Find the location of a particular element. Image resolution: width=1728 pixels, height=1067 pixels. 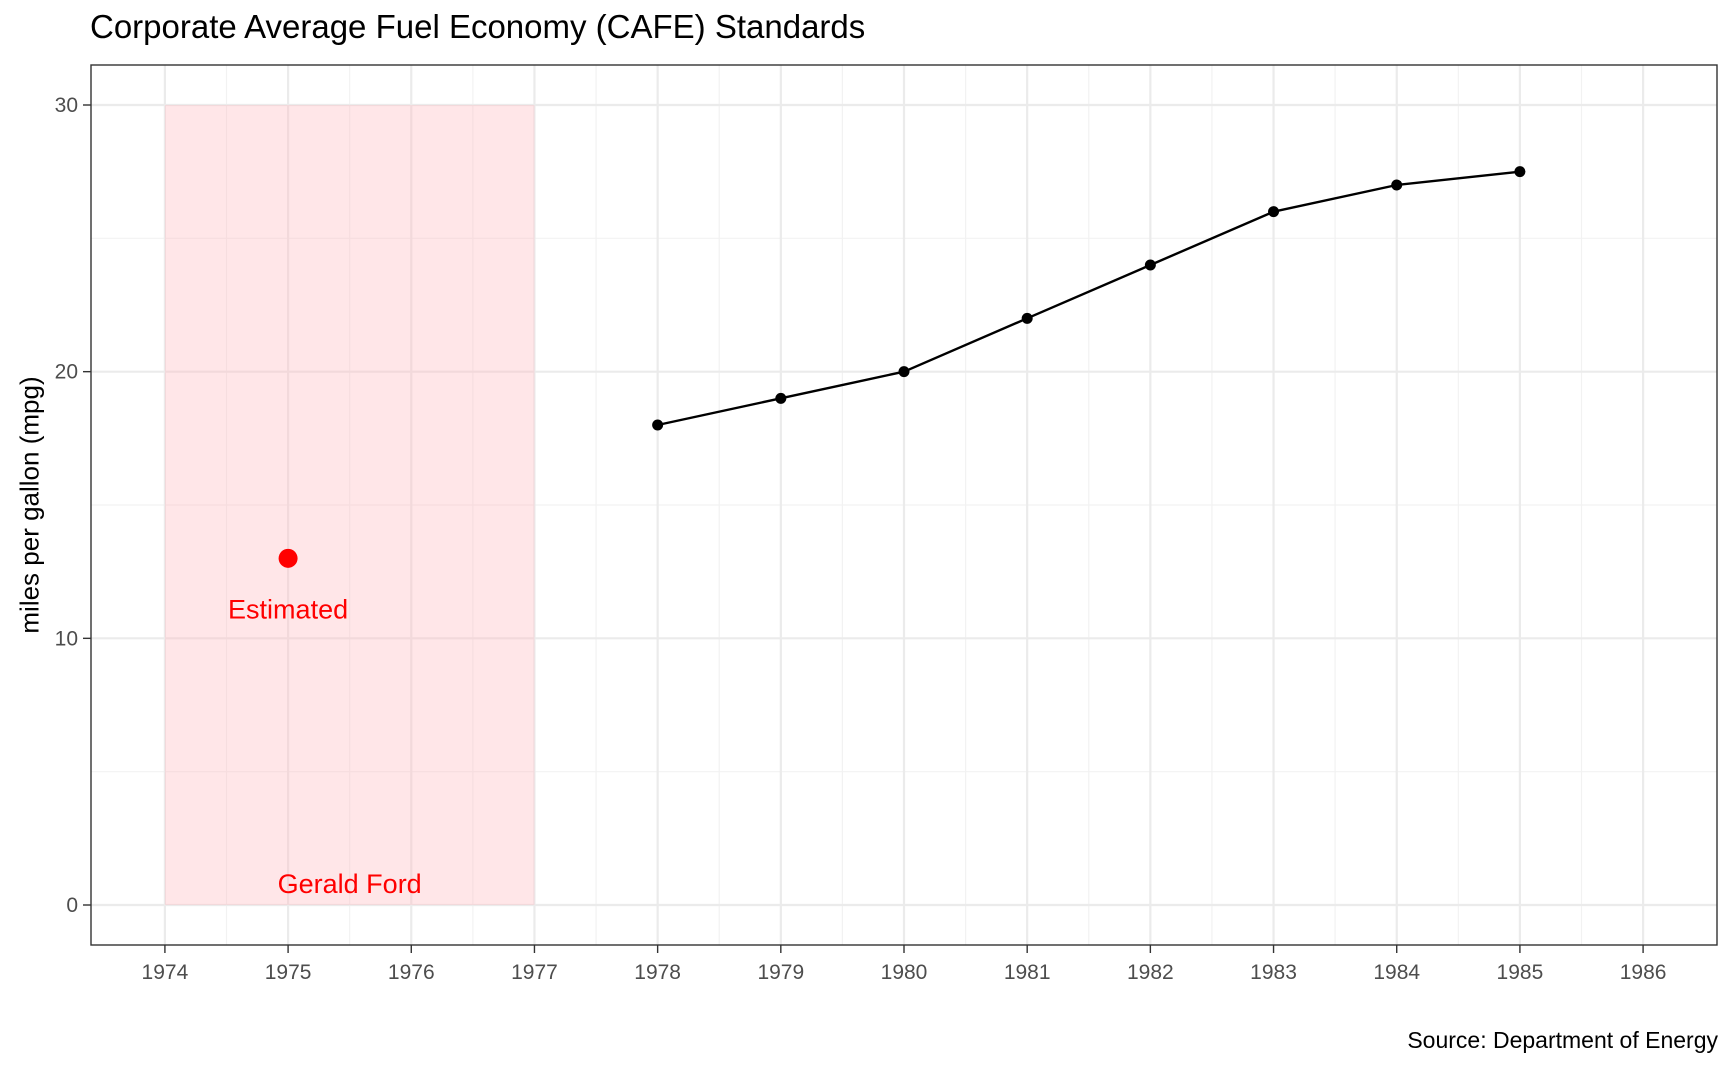

x-tick-label-1979: 1979 is located at coordinates (780, 972).